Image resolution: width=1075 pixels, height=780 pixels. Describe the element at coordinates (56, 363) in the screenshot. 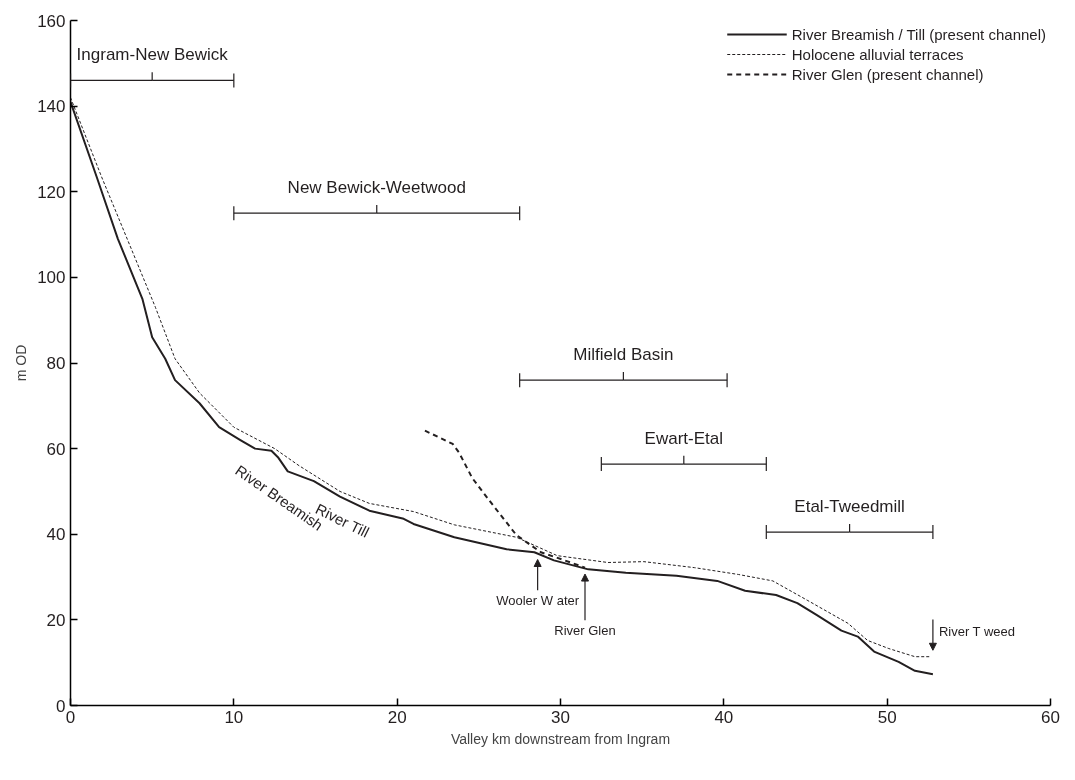

I see `y-tick-label: 80` at that location.